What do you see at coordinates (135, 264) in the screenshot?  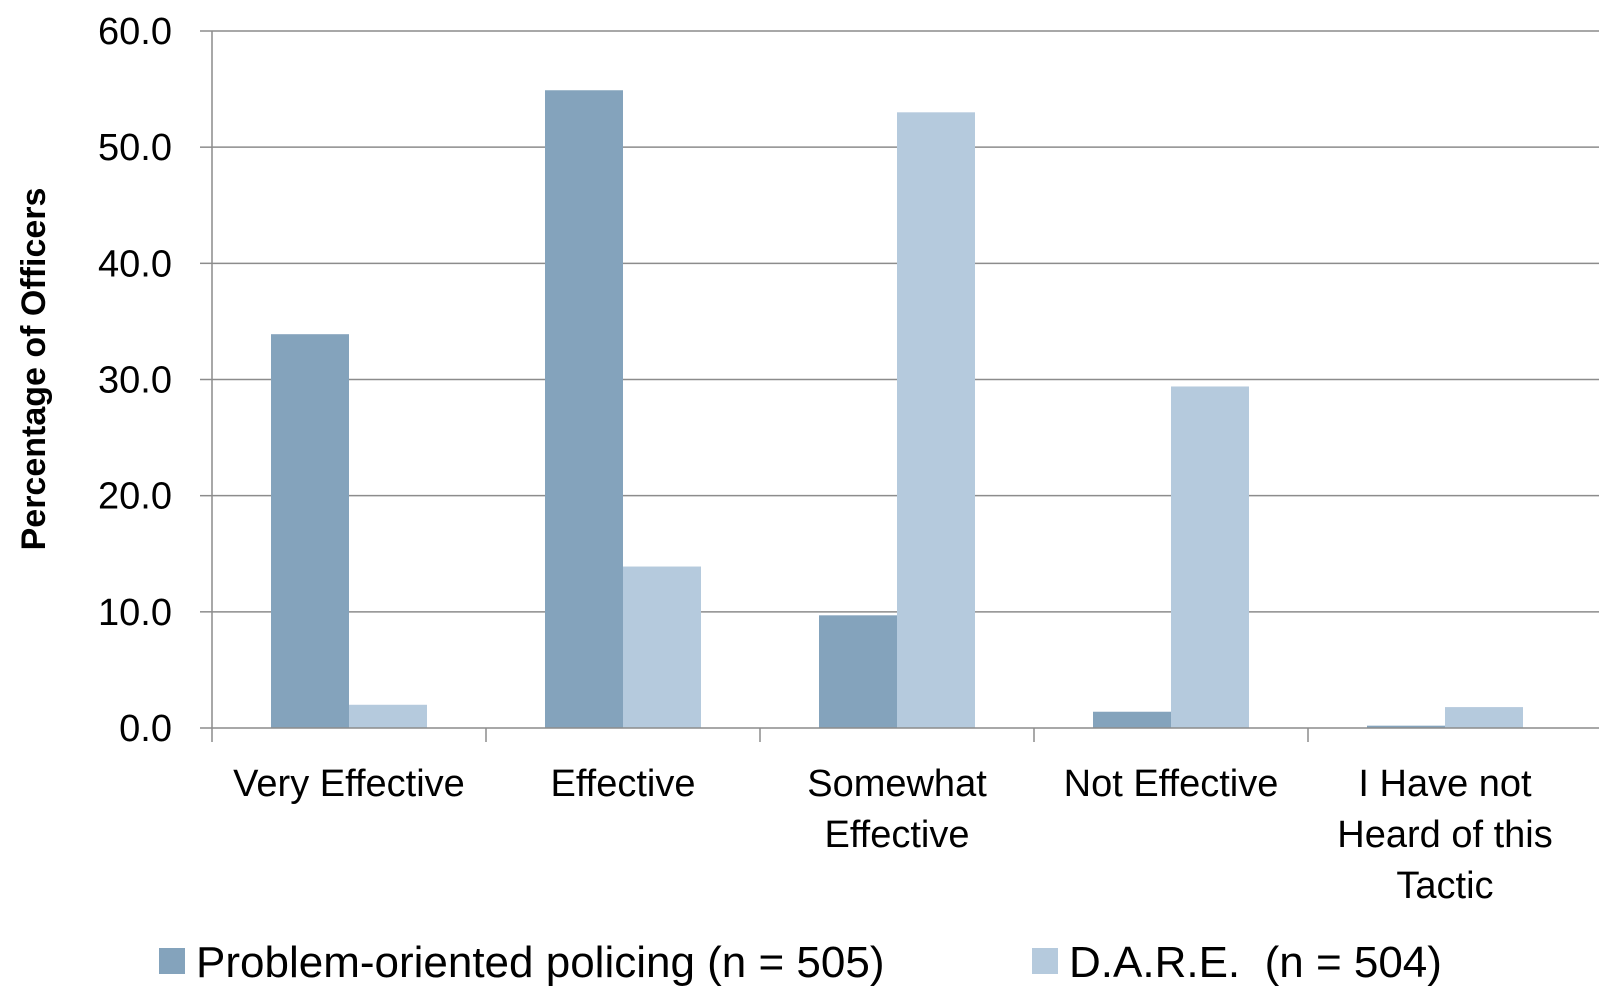 I see `y-tick-label: 40.0` at bounding box center [135, 264].